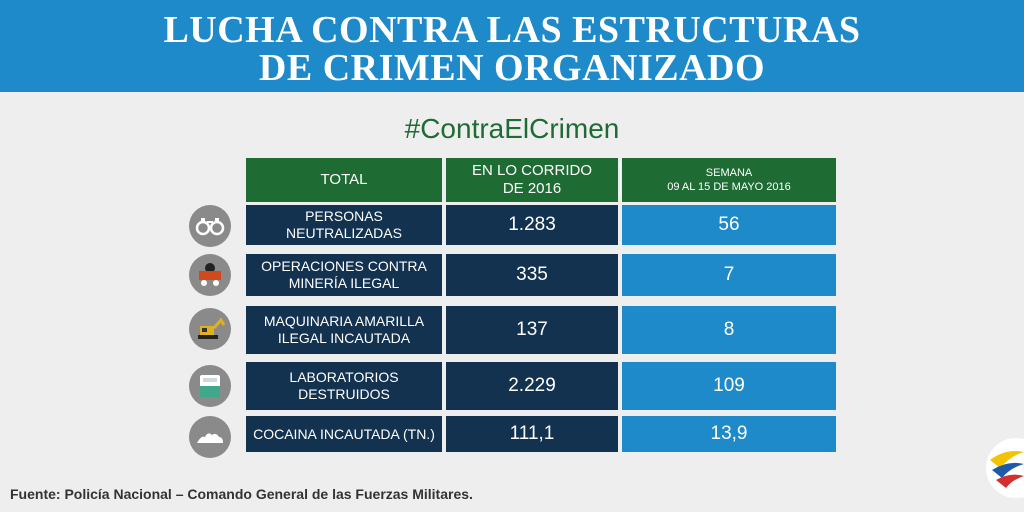 The image size is (1024, 512). I want to click on title-line-2: DE CRIMEN ORGANIZADO, so click(512, 68).